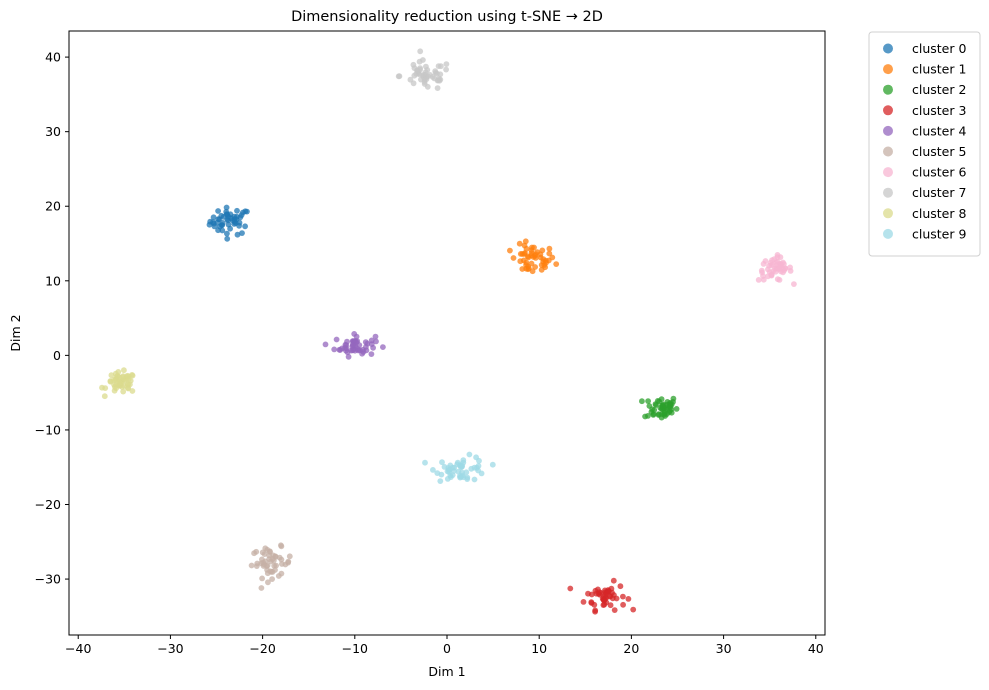  Describe the element at coordinates (939, 151) in the screenshot. I see `legend-label-cluster-5: cluster 5` at that location.